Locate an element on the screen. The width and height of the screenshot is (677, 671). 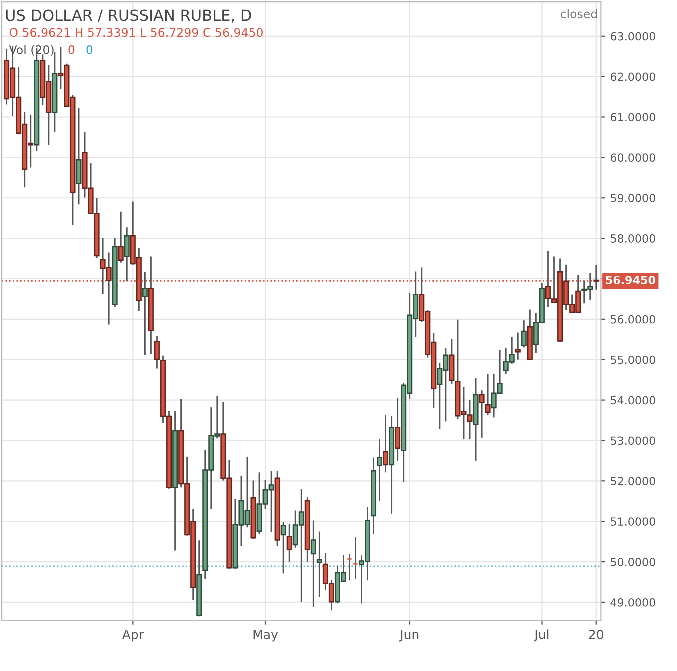
x-tick-label: Jul is located at coordinates (541, 636).